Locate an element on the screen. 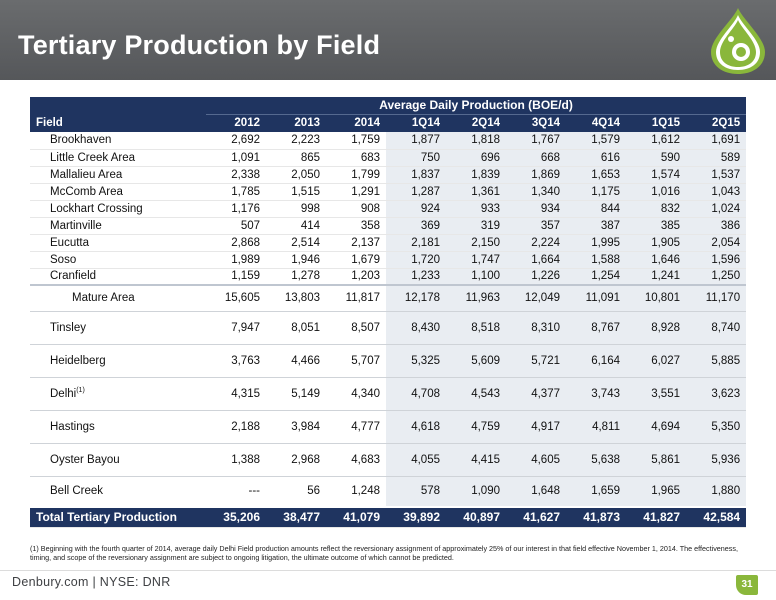 The image size is (776, 600). value-cell: 2,868 is located at coordinates (236, 243).